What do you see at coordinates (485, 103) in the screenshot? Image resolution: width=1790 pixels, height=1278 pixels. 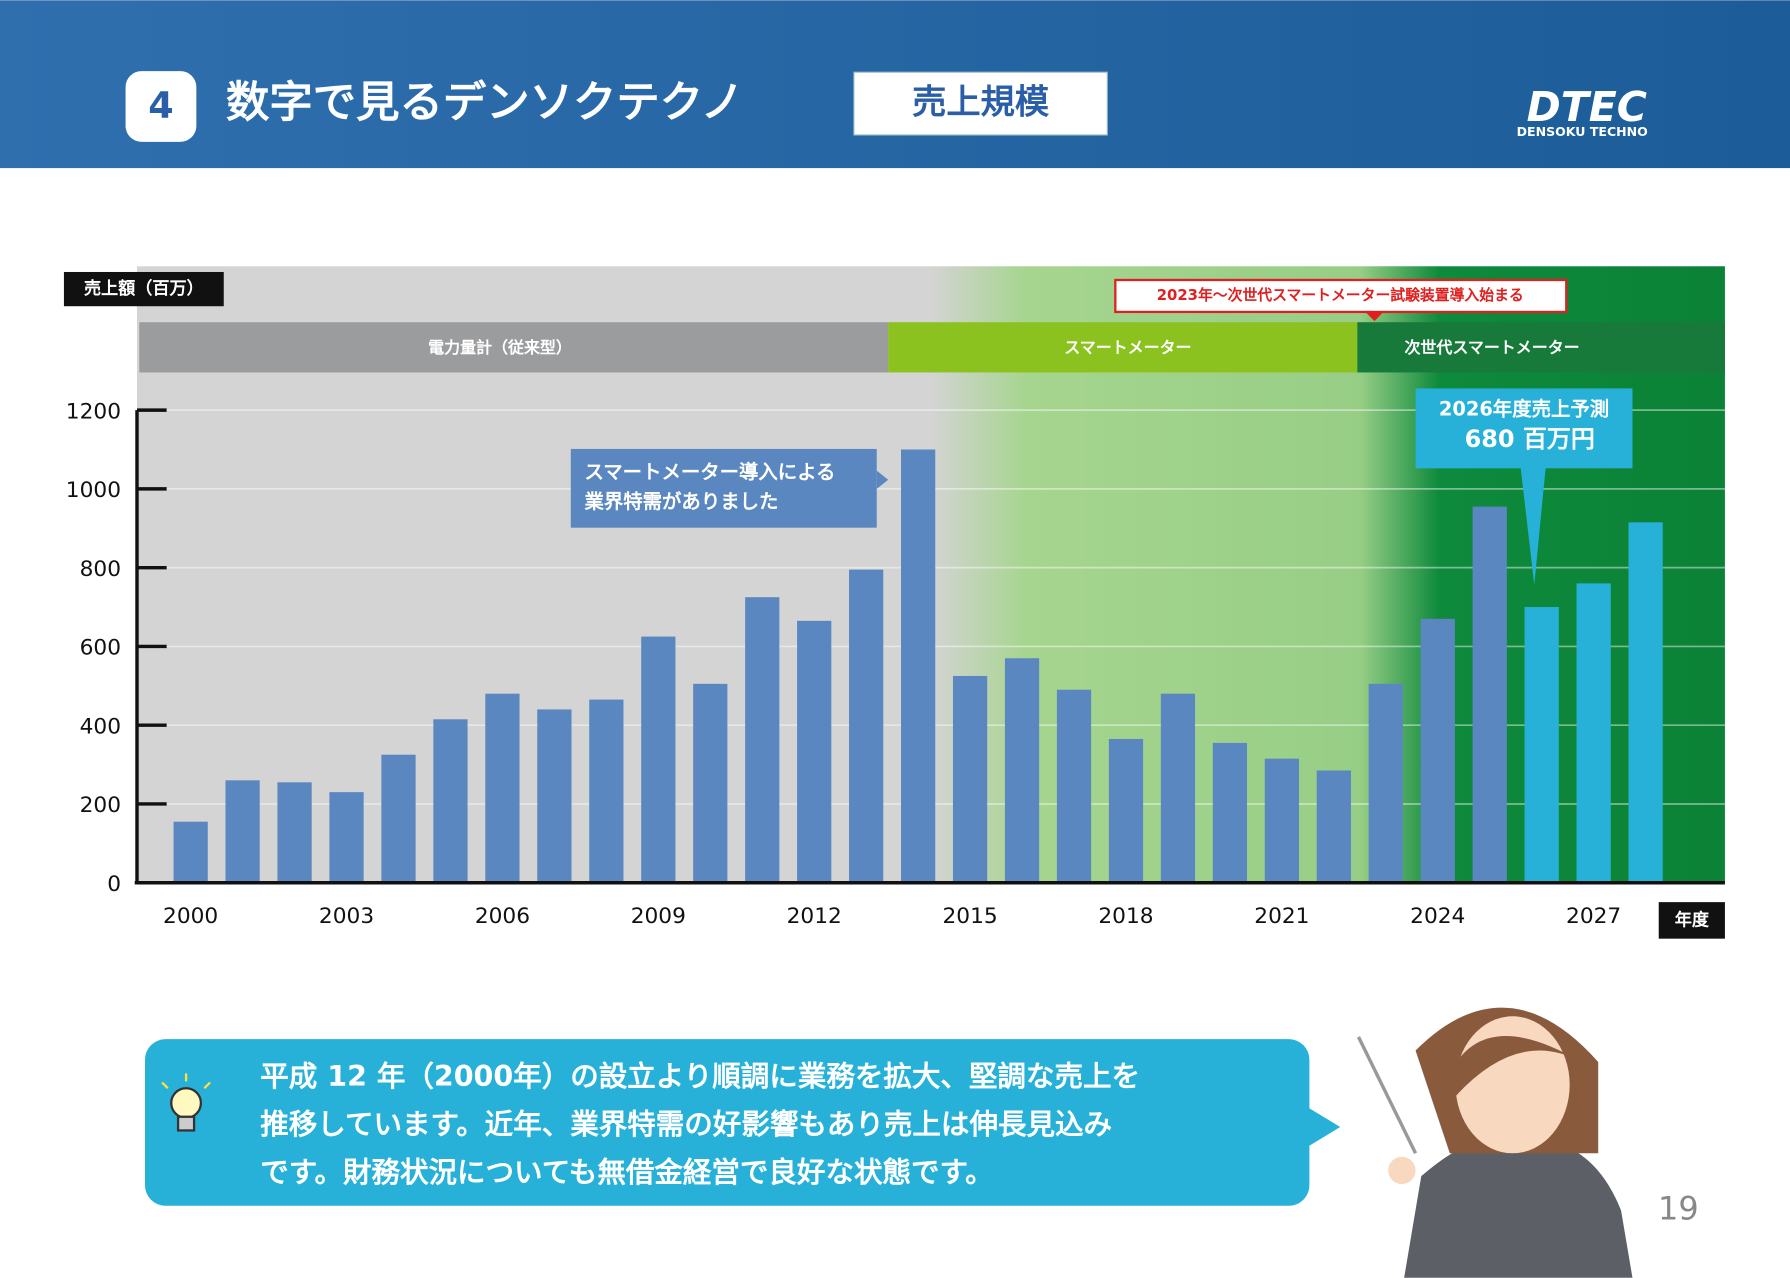 I see `header-title: 数字で見るデンソクテクノ` at bounding box center [485, 103].